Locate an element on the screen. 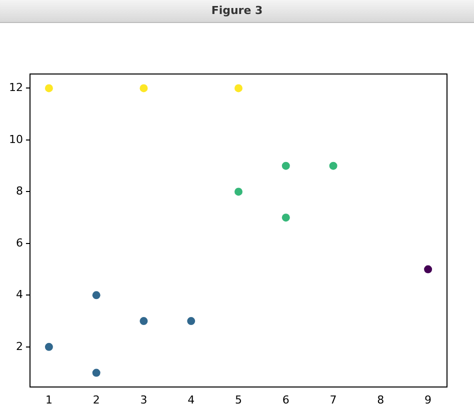 Image resolution: width=474 pixels, height=413 pixels. x-tick-label: 2 is located at coordinates (96, 399).